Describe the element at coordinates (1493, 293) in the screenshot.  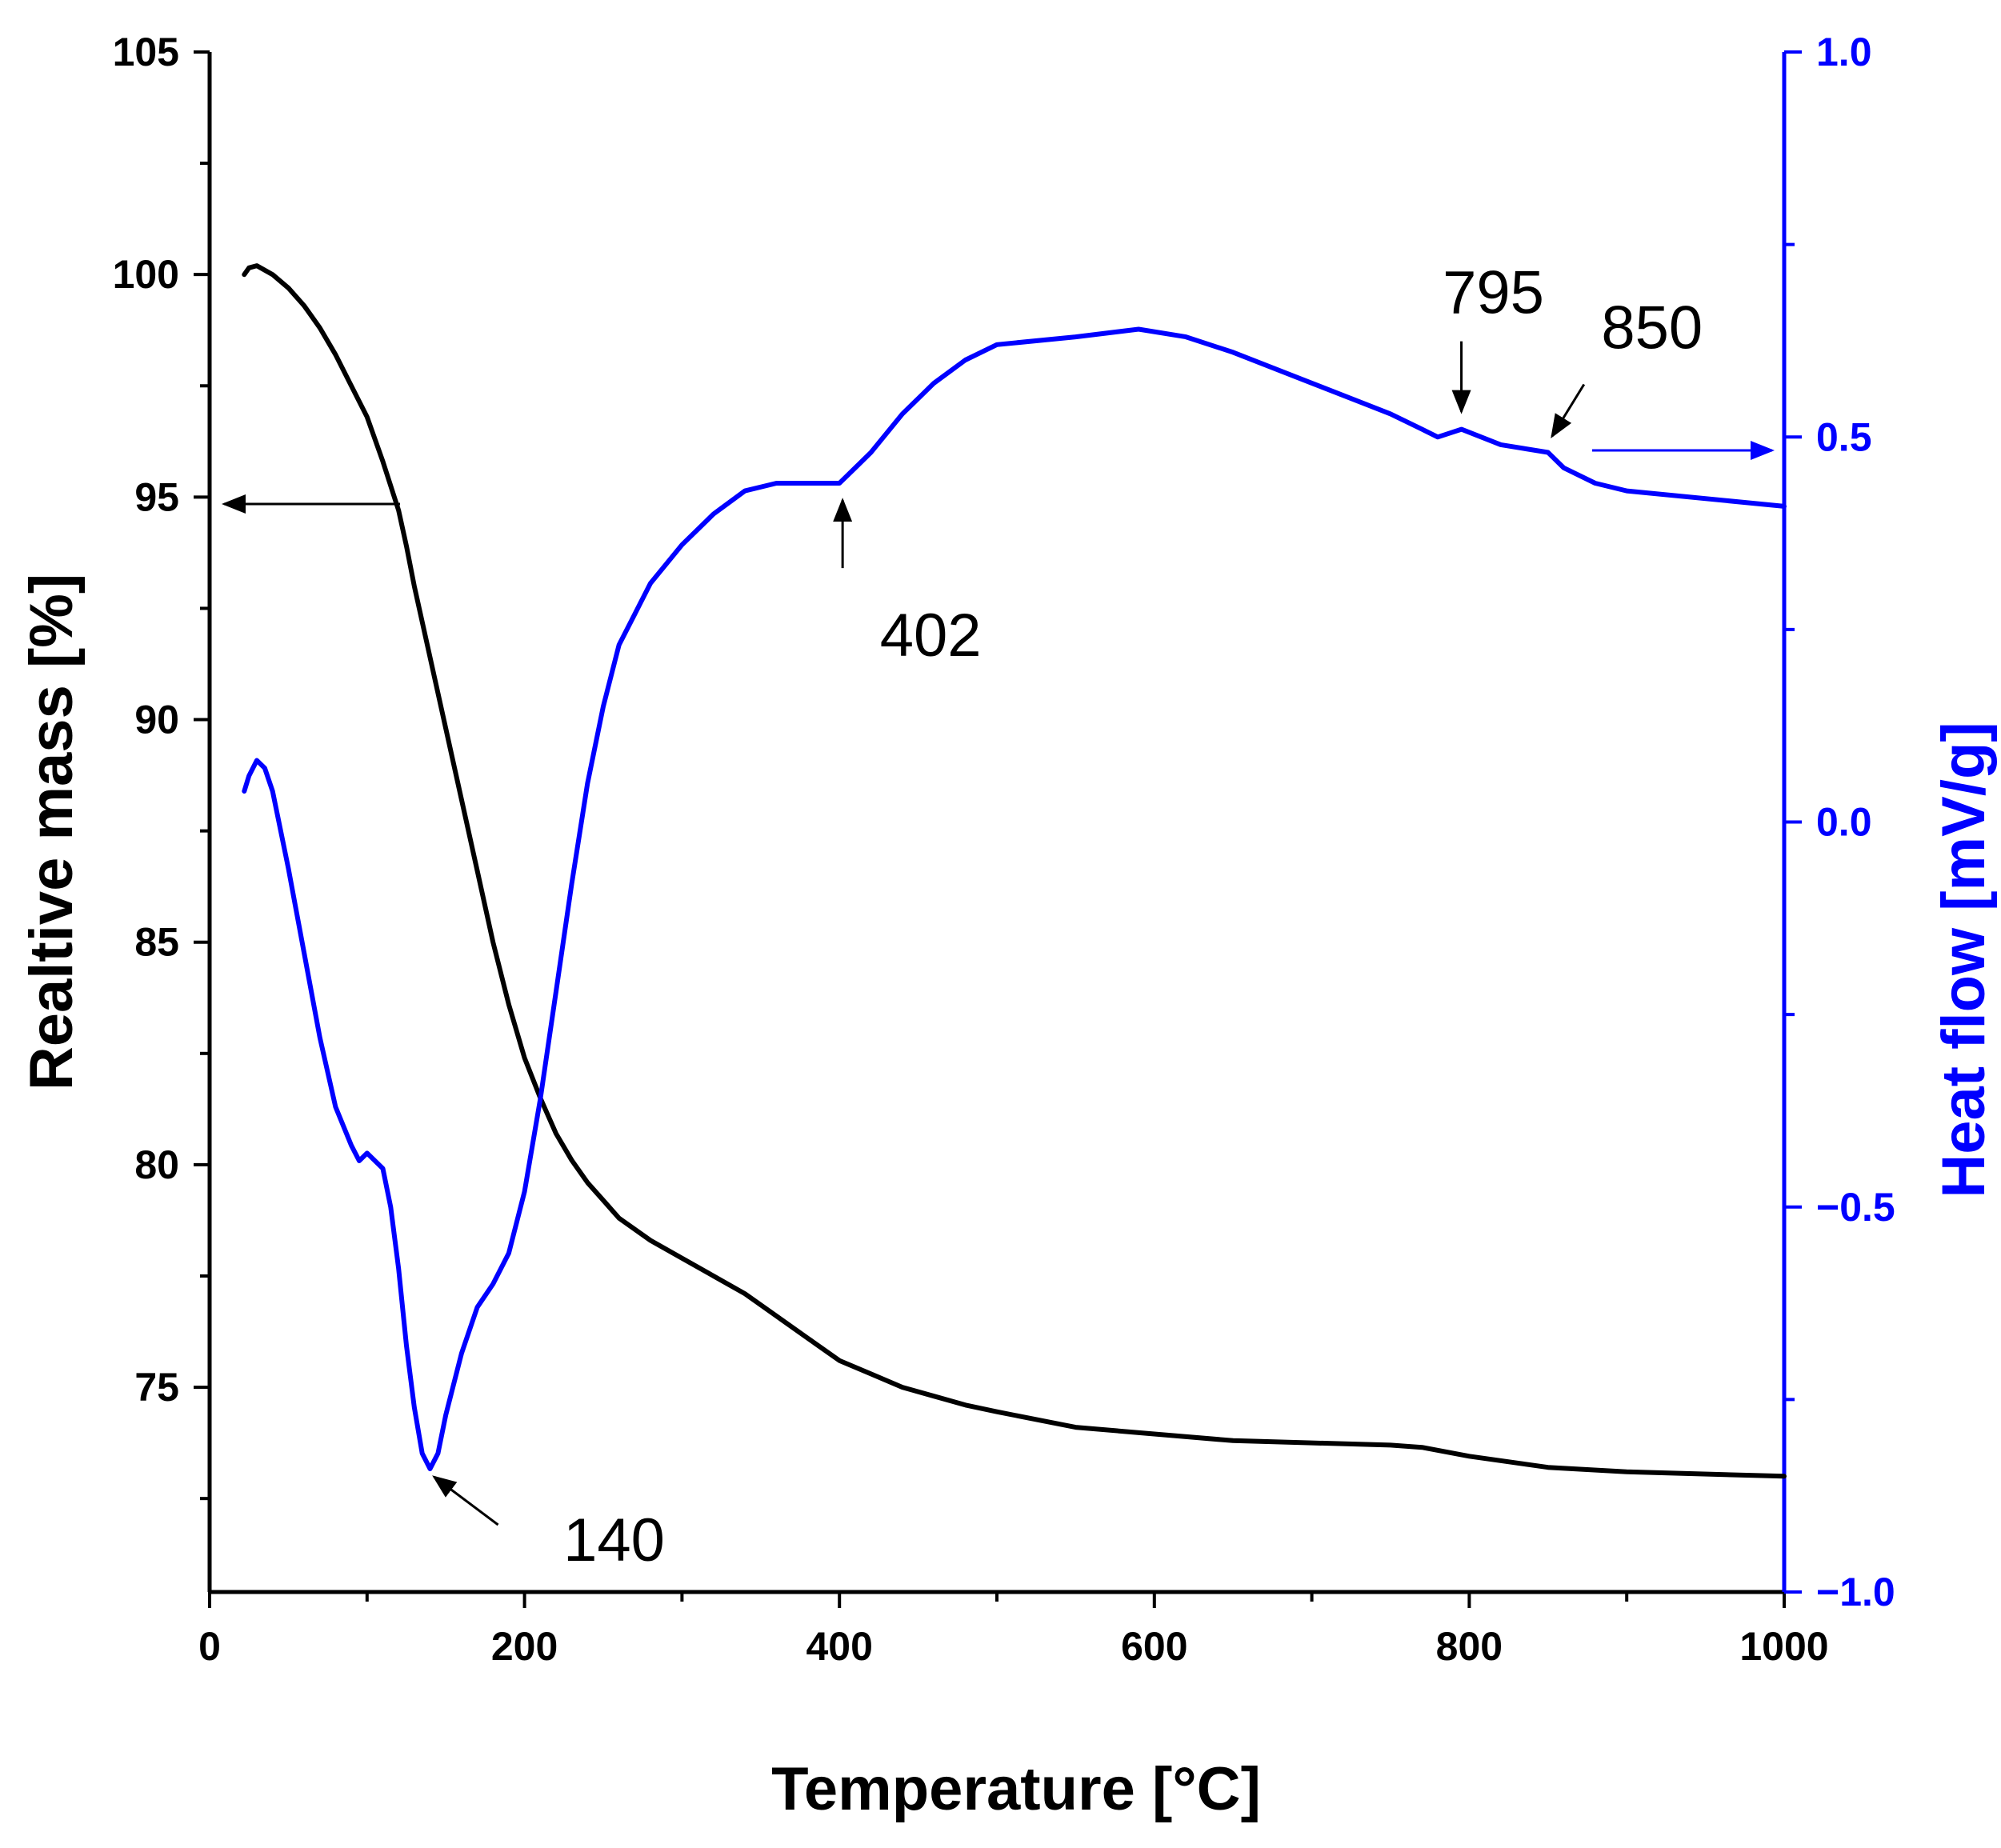
I see `annotation-label-795: 795` at that location.